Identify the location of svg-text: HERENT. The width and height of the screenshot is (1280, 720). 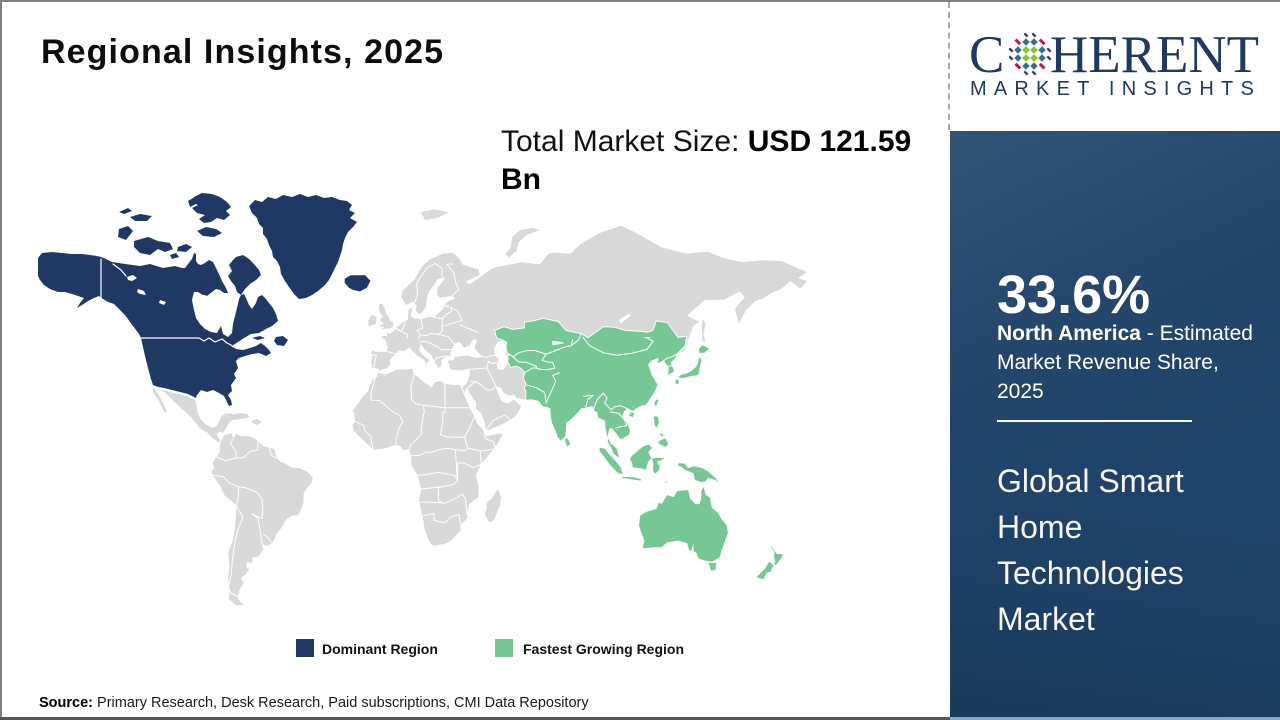
(1154, 55).